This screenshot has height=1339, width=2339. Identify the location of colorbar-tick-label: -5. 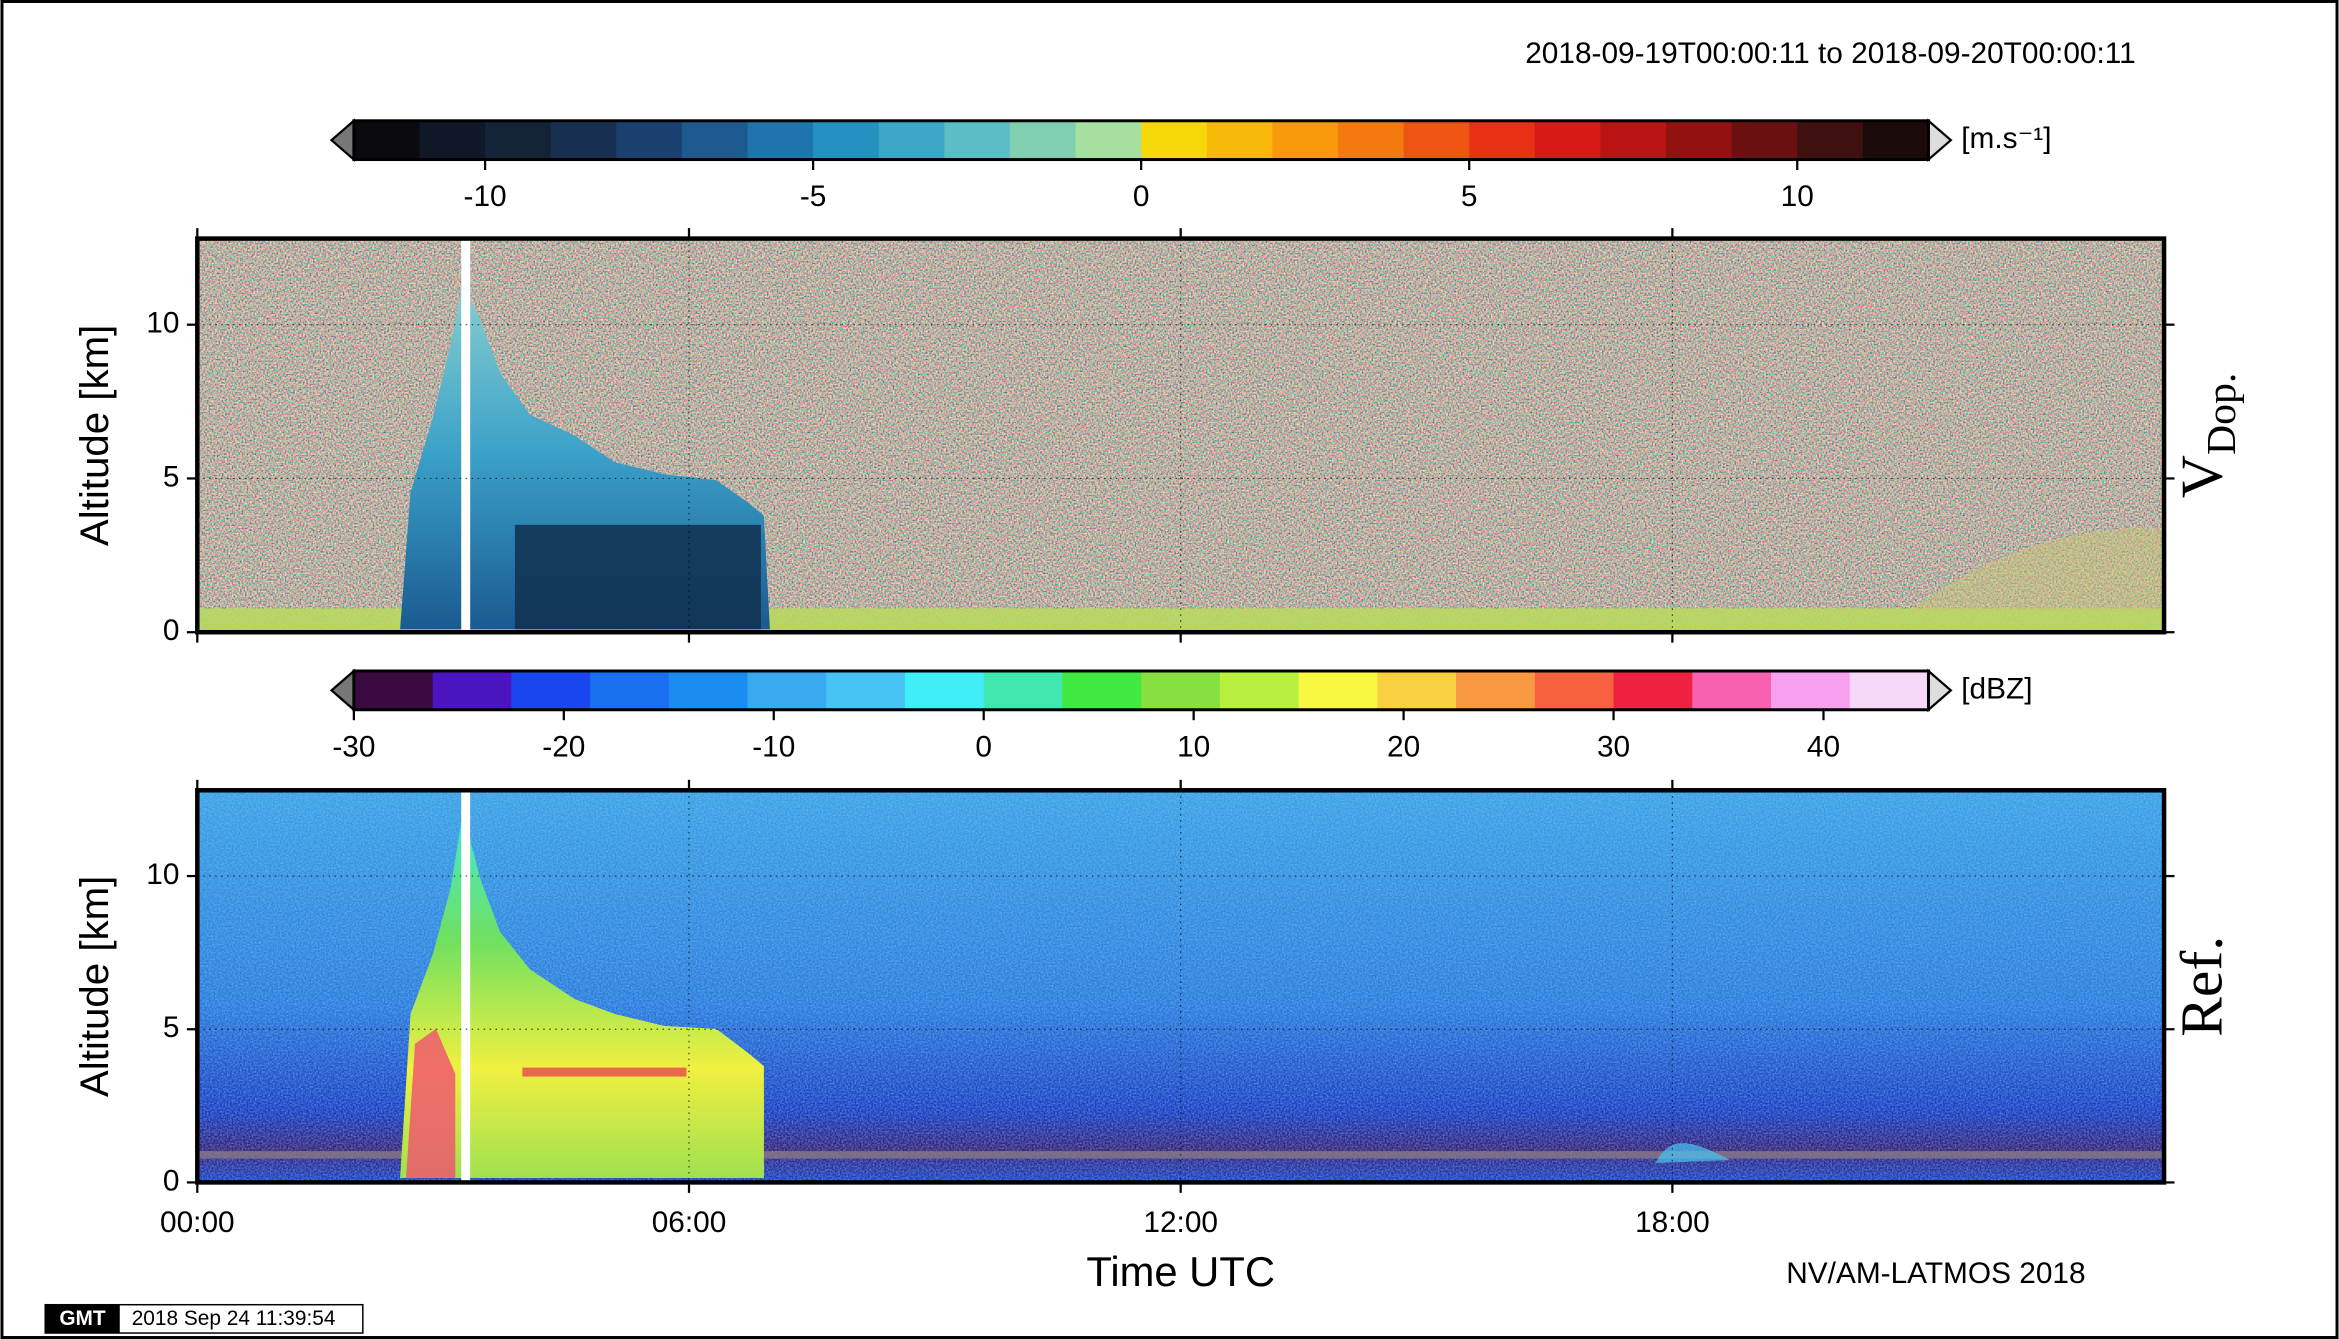
(813, 196).